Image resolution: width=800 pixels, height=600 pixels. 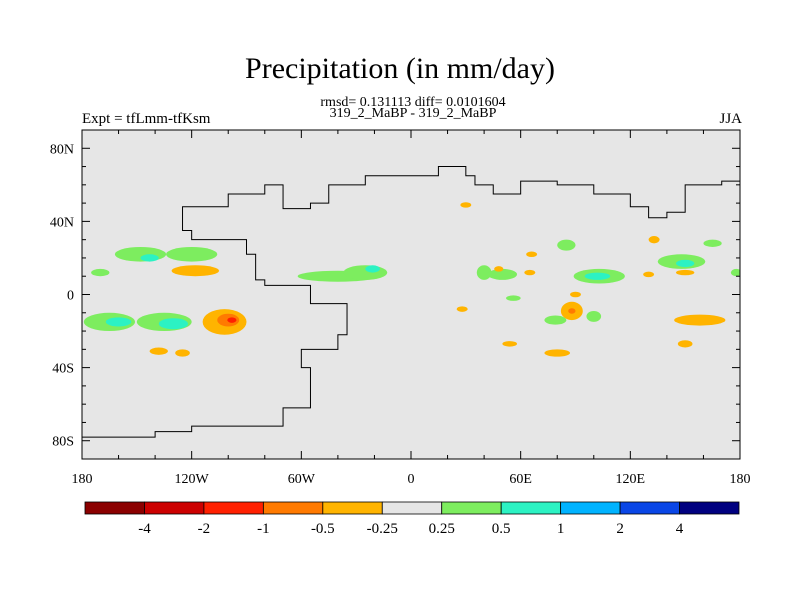 I want to click on x-tick-label: 0, so click(x=411, y=479).